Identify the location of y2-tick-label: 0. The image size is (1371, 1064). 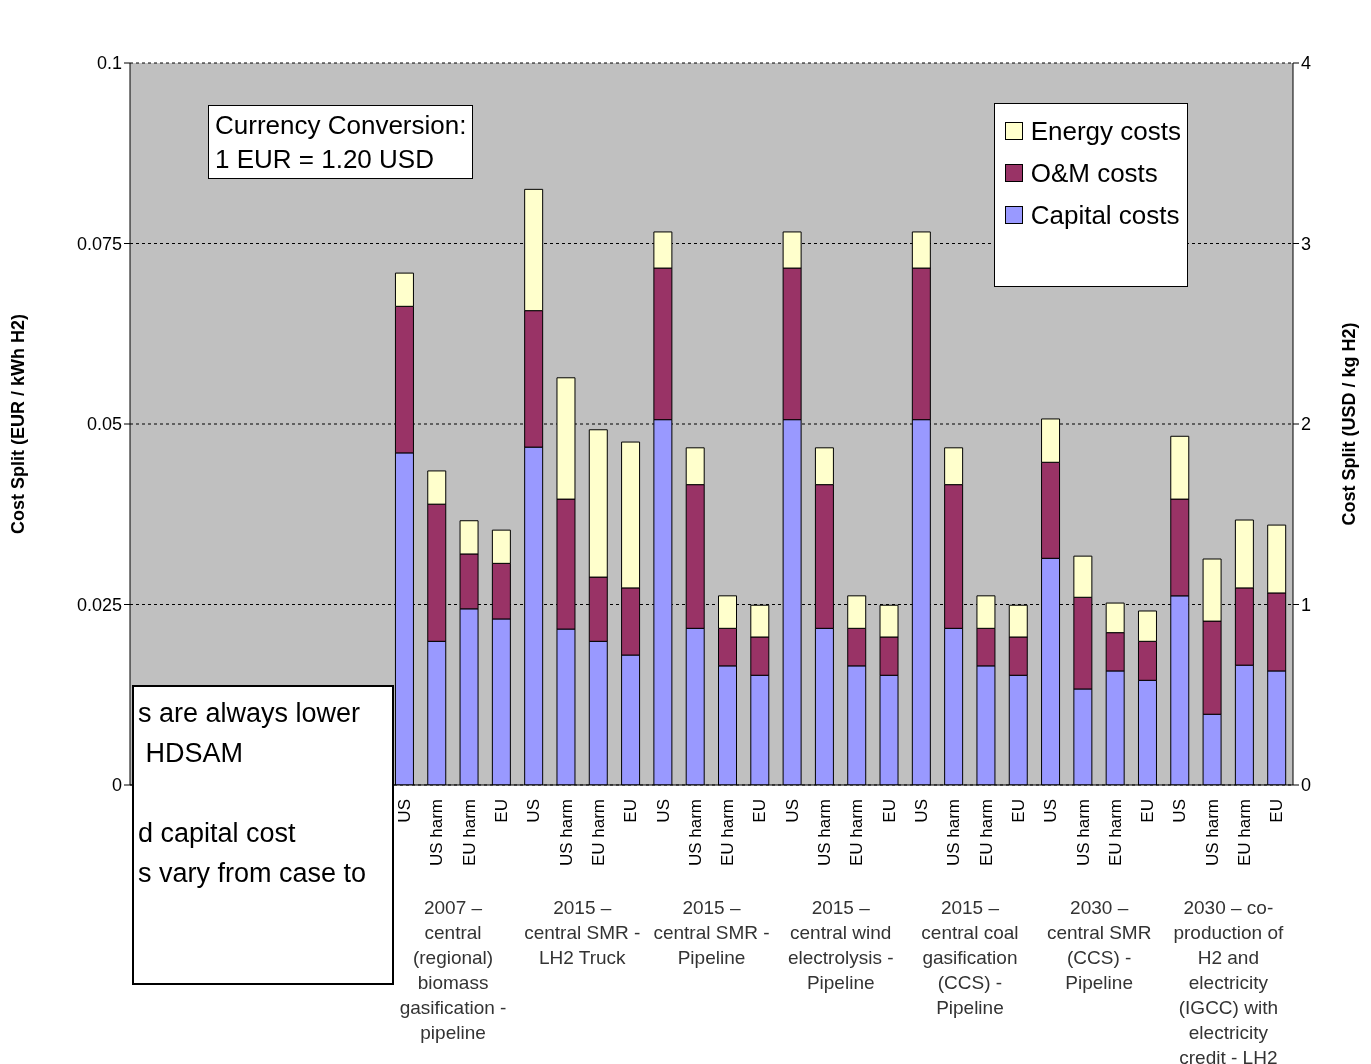
(1306, 785).